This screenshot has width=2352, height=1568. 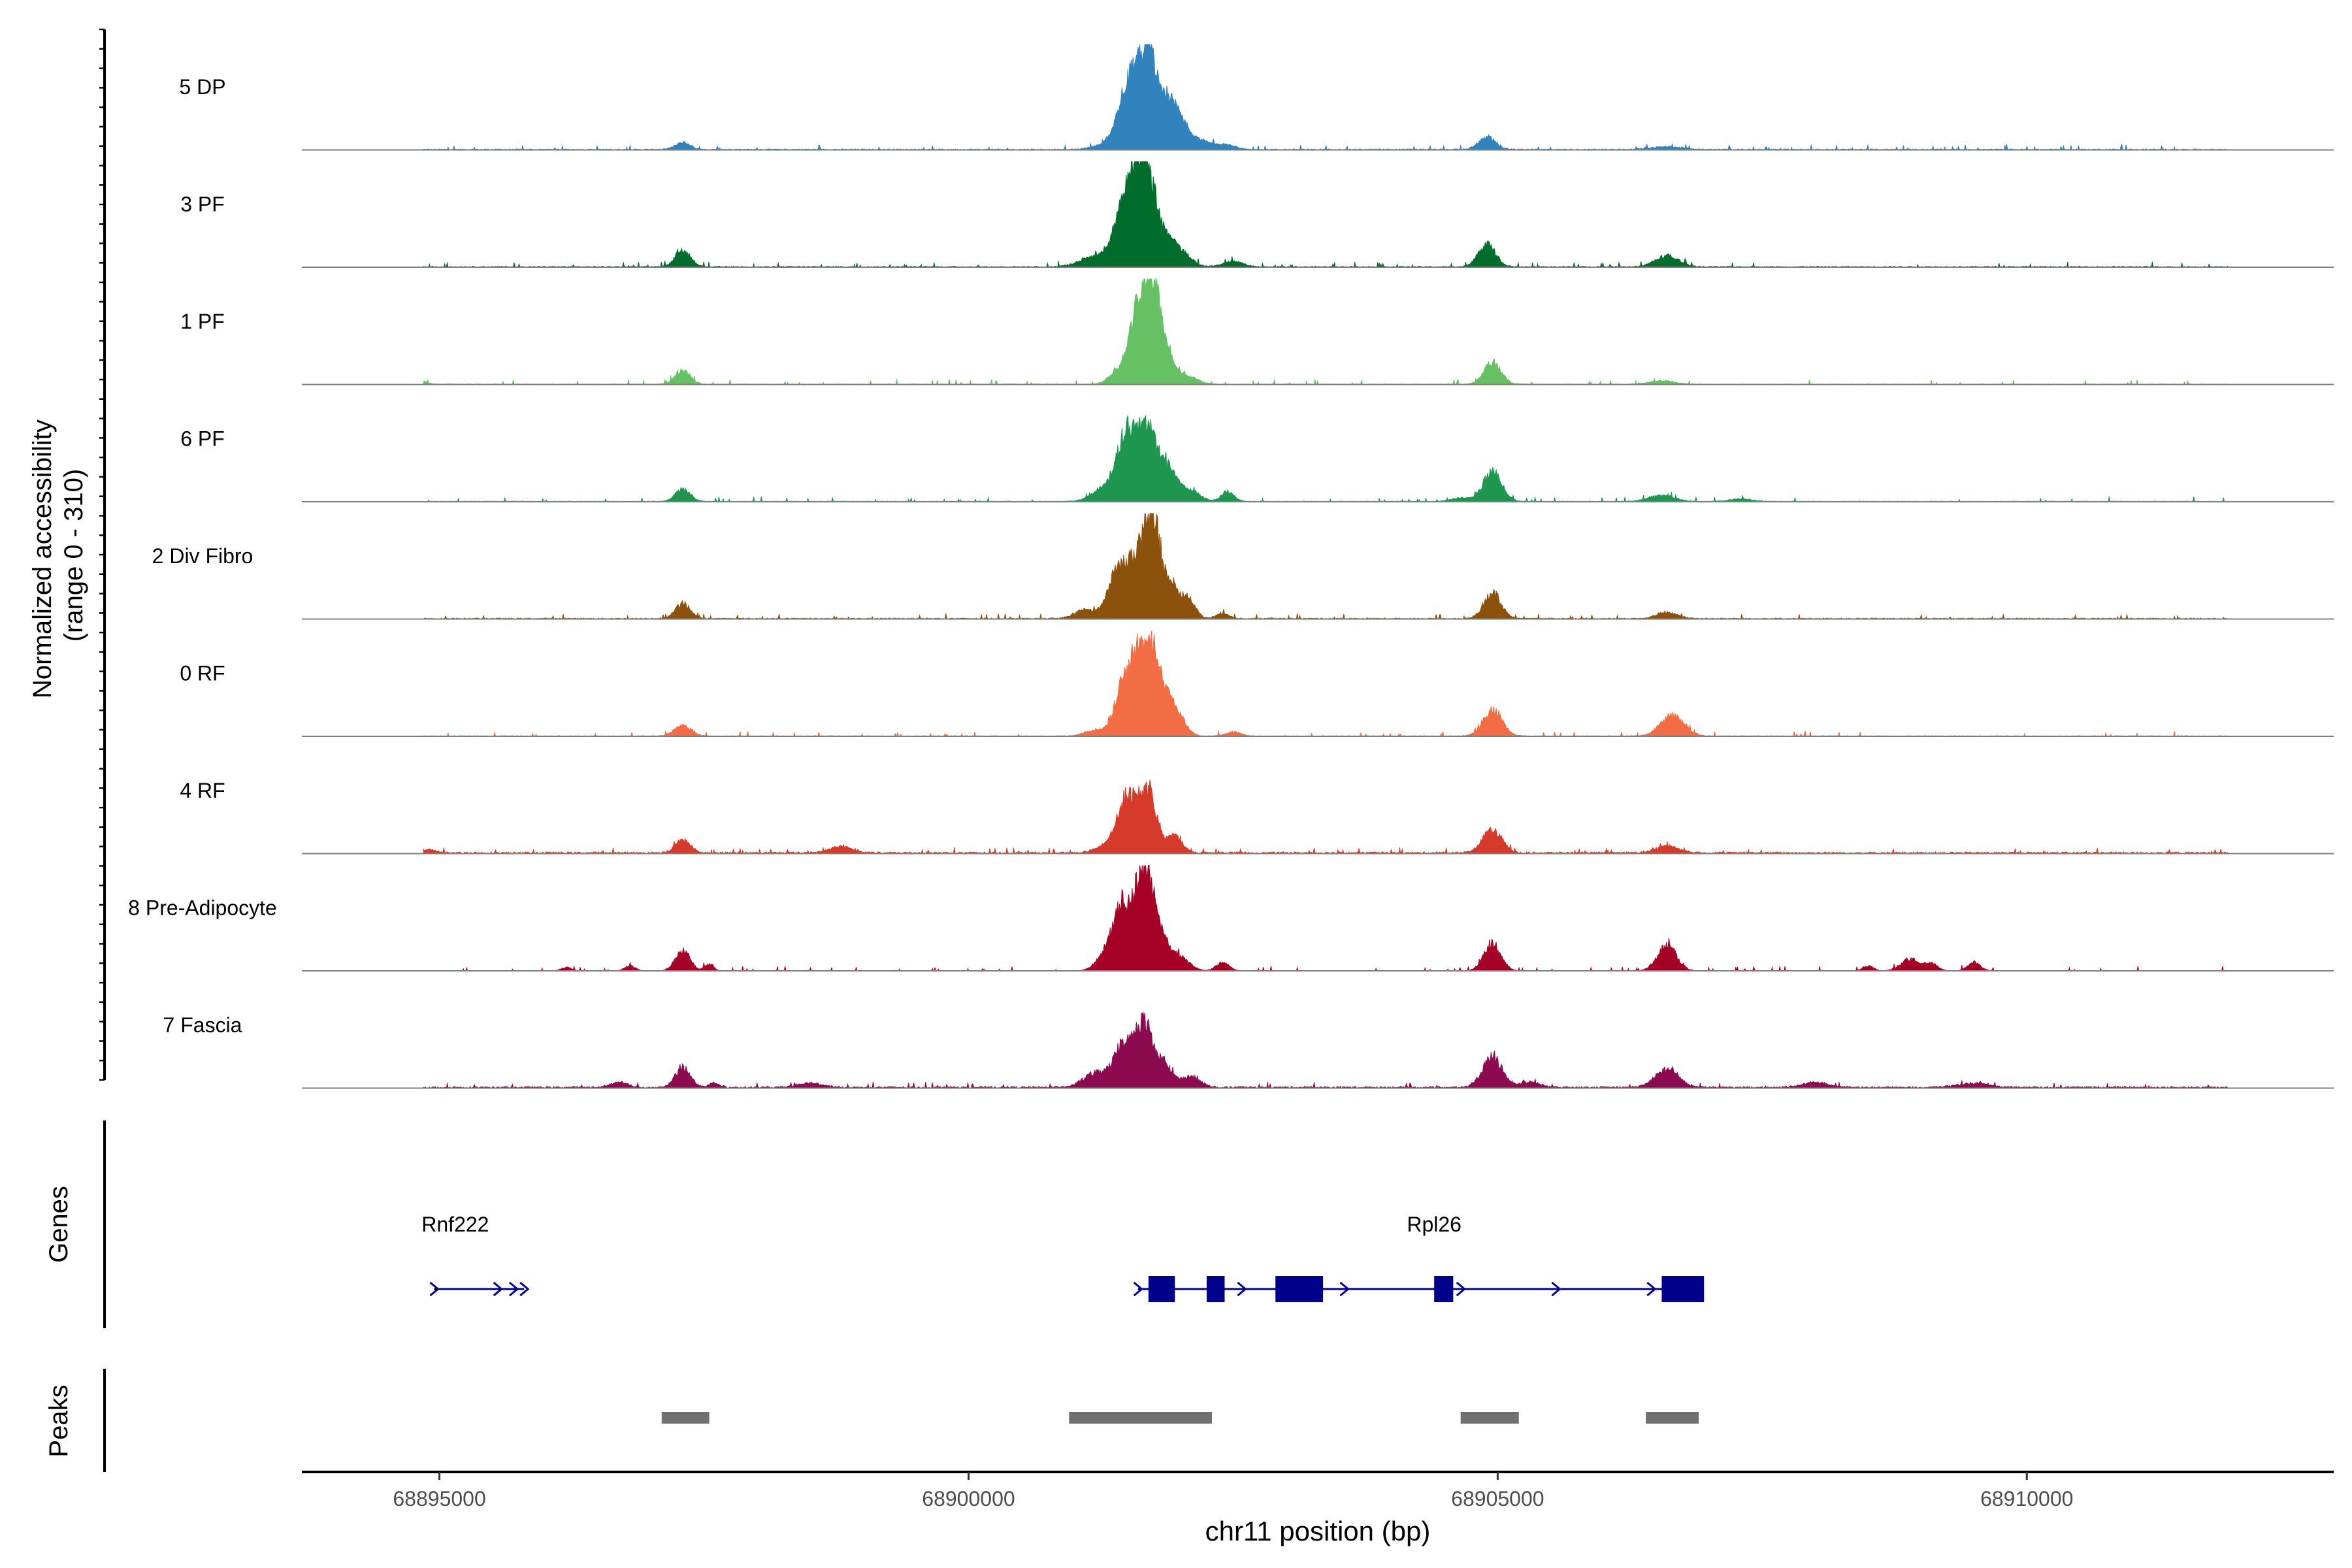 I want to click on track-label: 8 Pre-Adipocyte, so click(x=202, y=908).